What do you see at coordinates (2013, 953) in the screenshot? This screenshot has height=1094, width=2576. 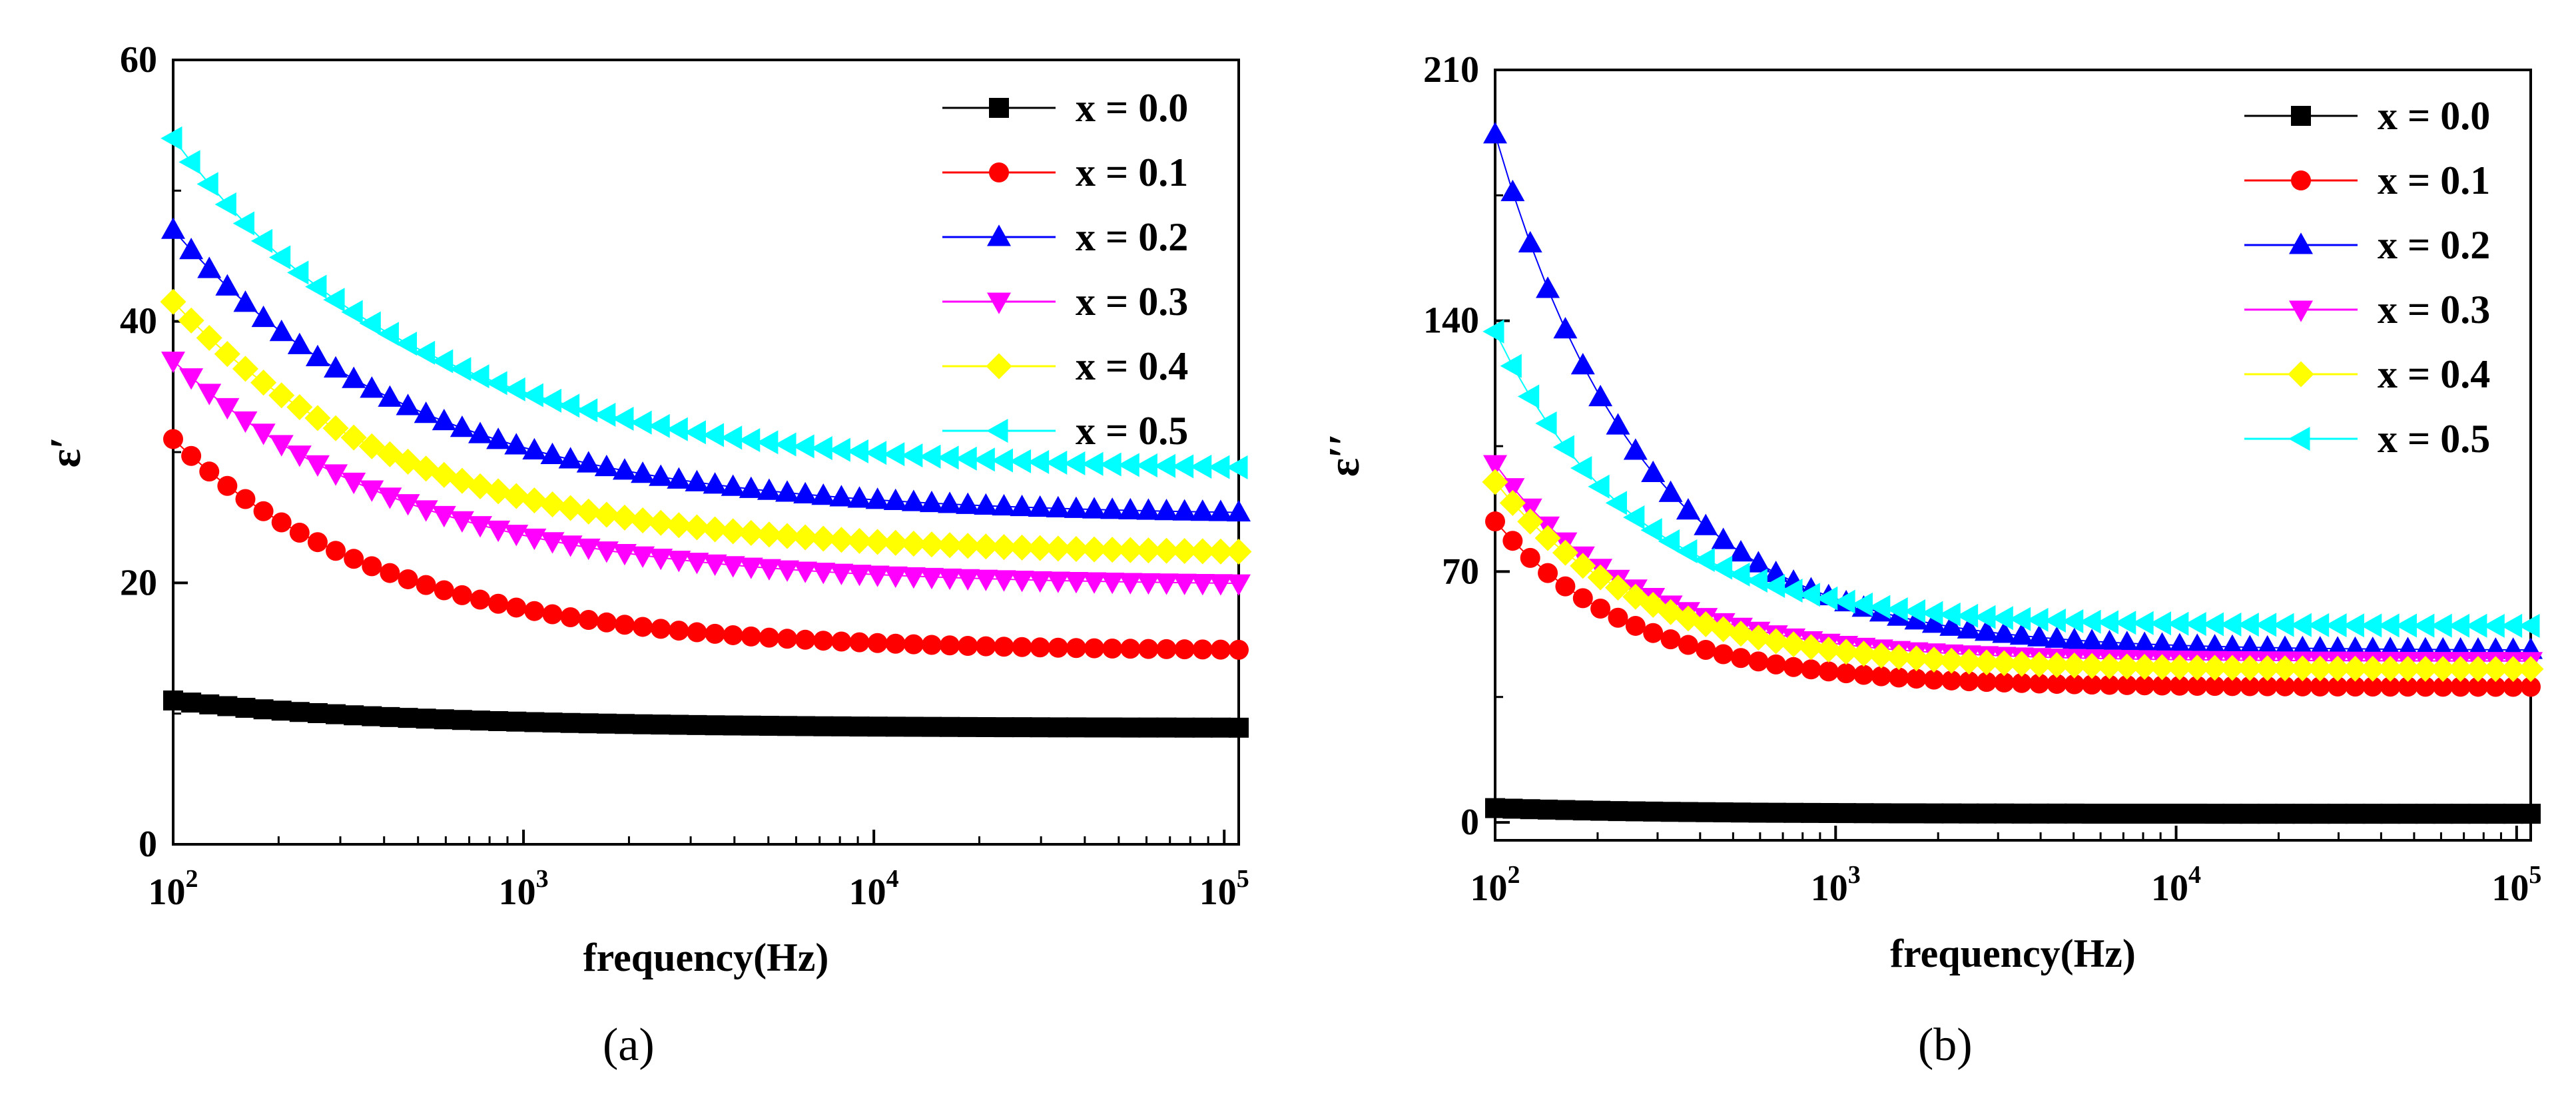 I see `x-axis-label: frequency(Hz)` at bounding box center [2013, 953].